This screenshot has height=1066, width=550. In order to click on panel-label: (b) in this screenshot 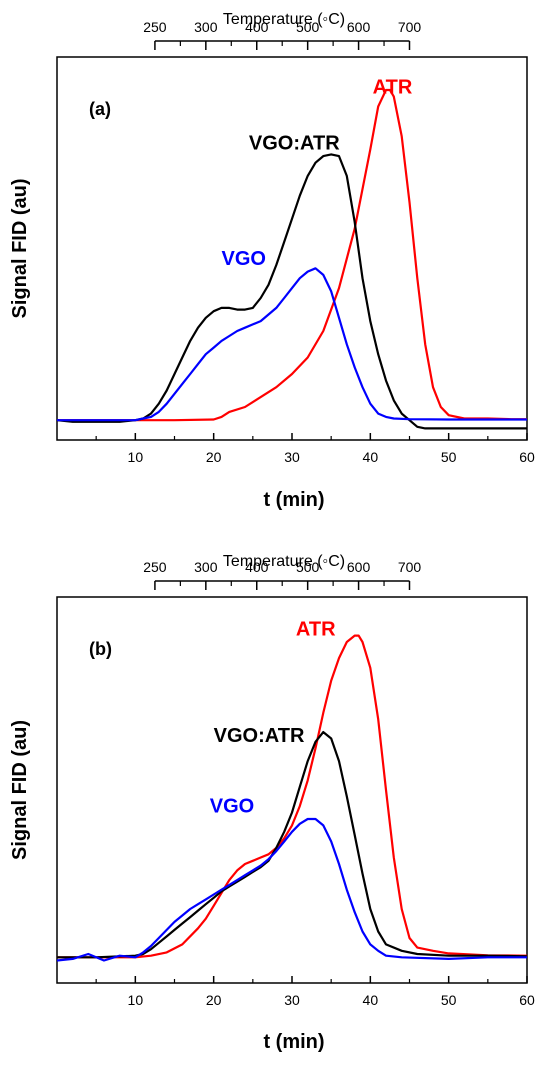, I will do `click(100, 649)`.